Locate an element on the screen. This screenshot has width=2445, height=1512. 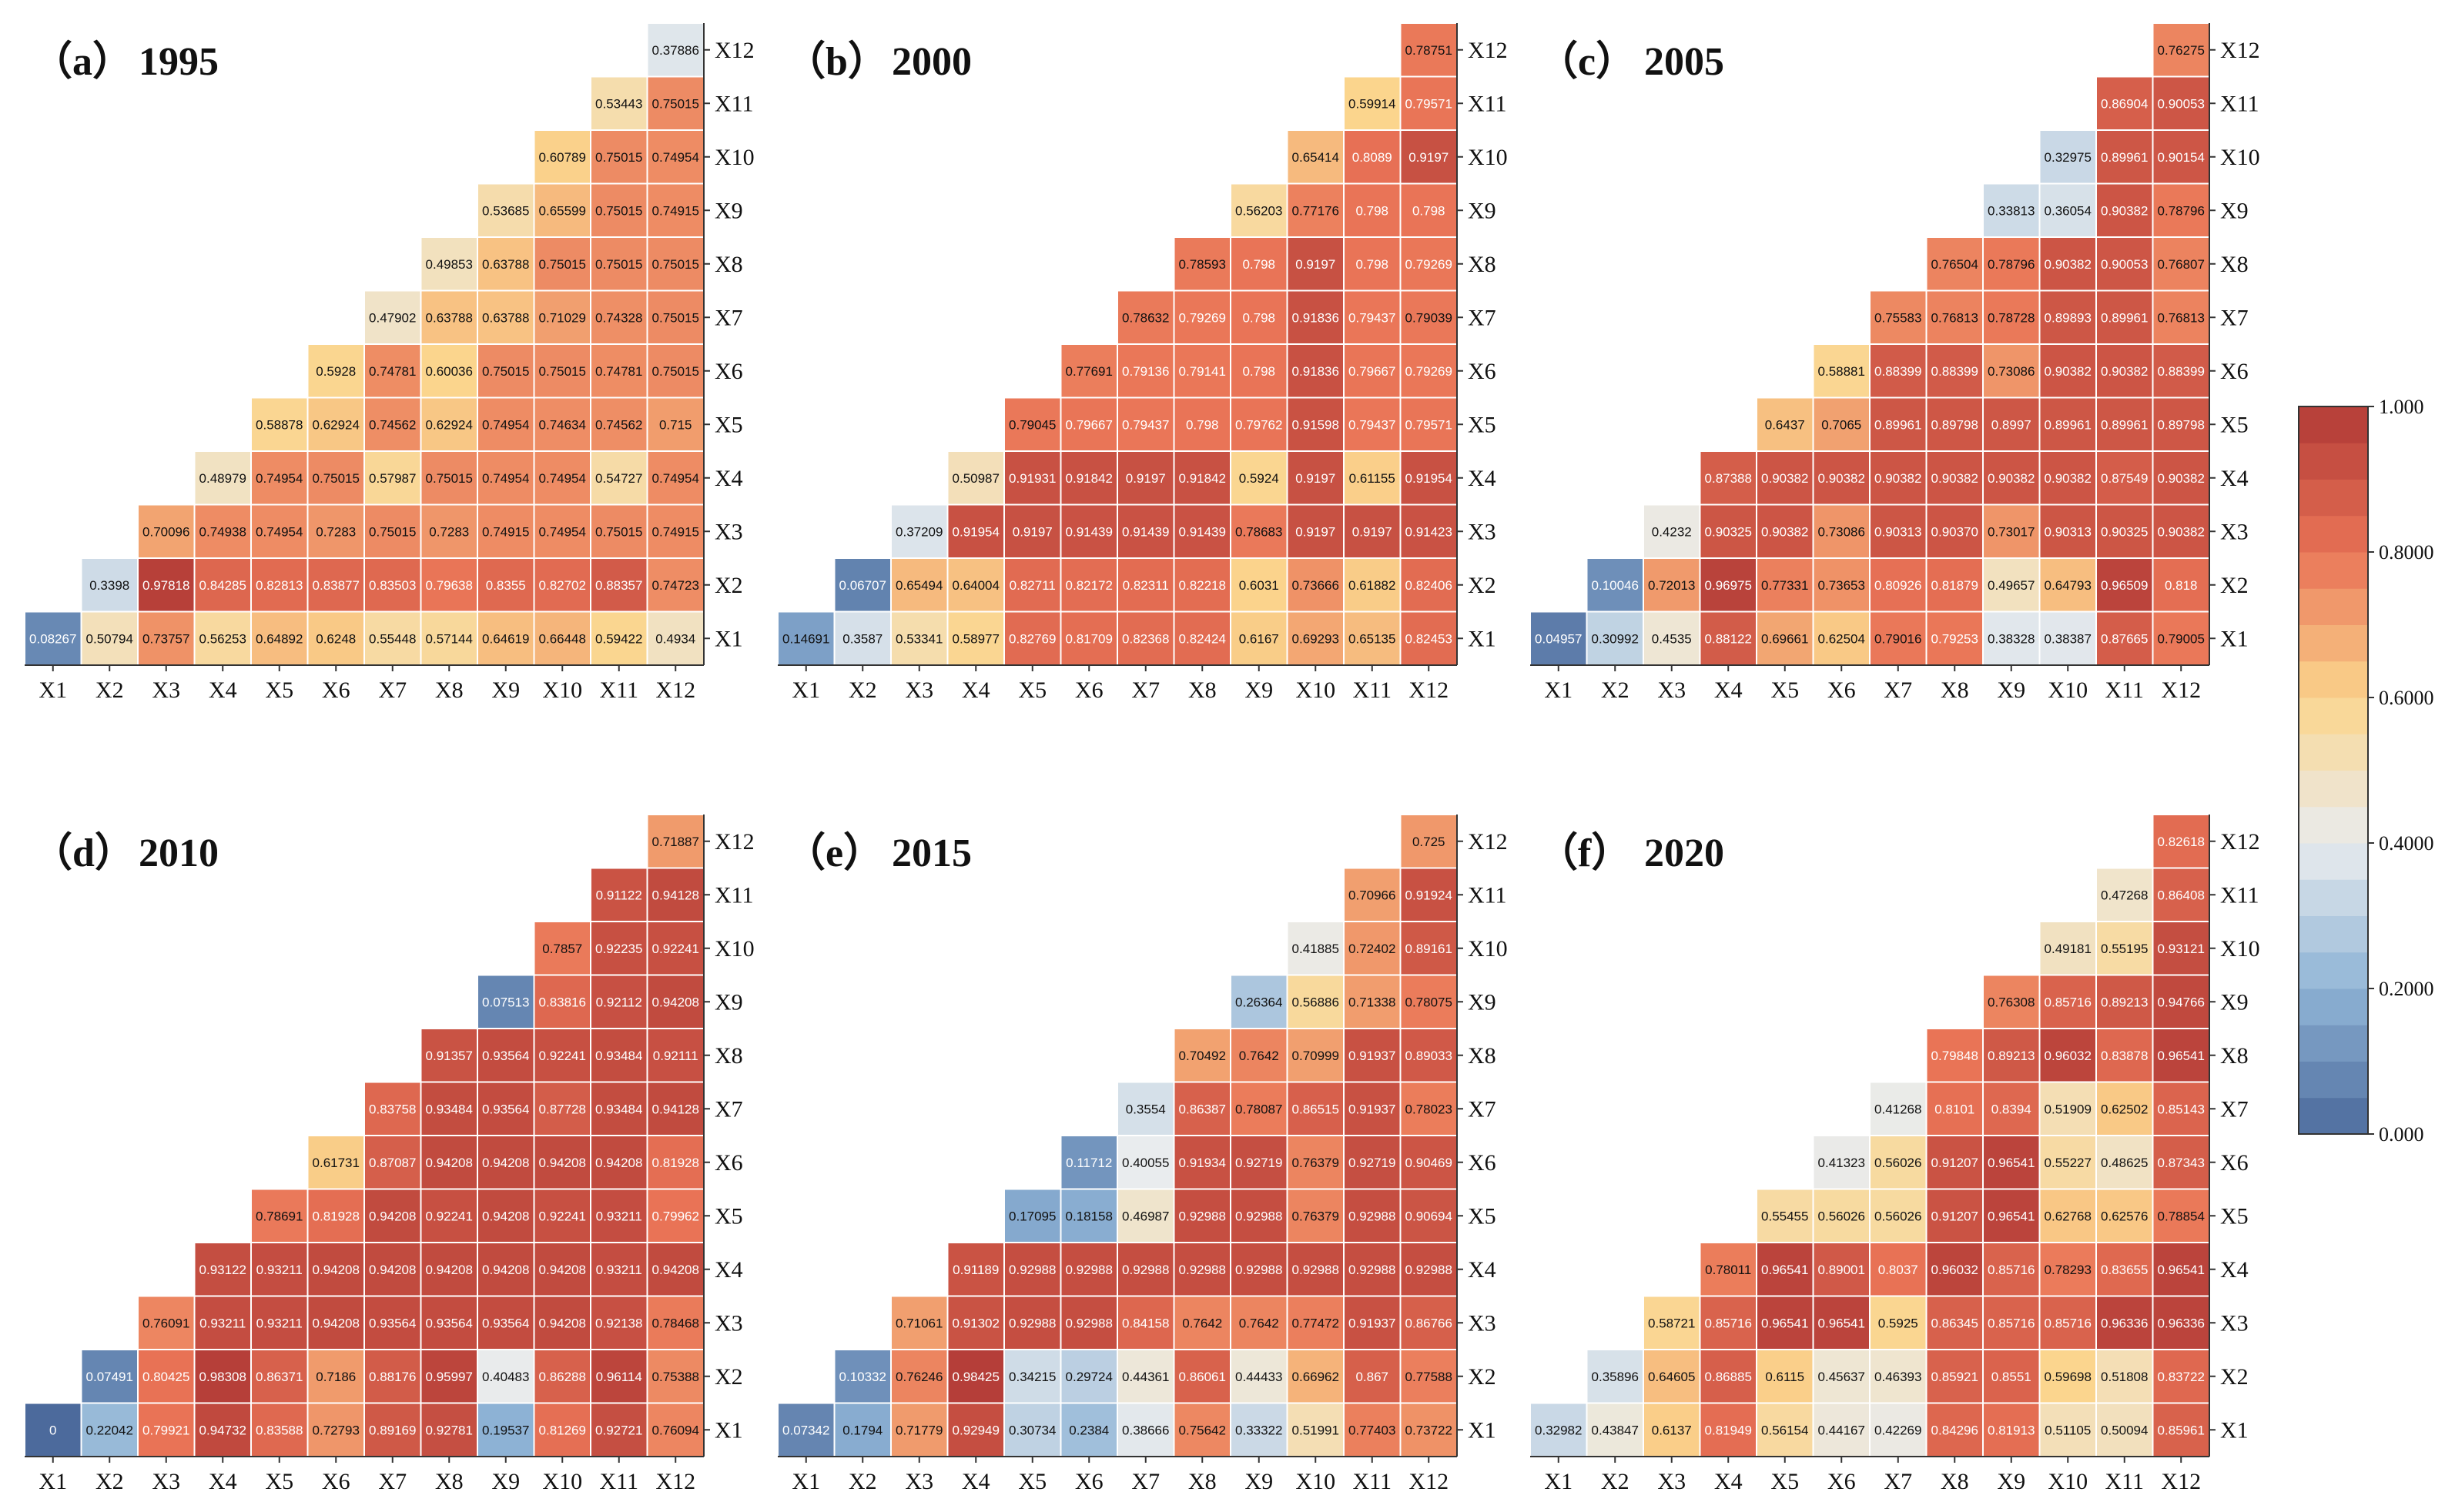
cell-value-label: 0.76807 is located at coordinates (2181, 264).